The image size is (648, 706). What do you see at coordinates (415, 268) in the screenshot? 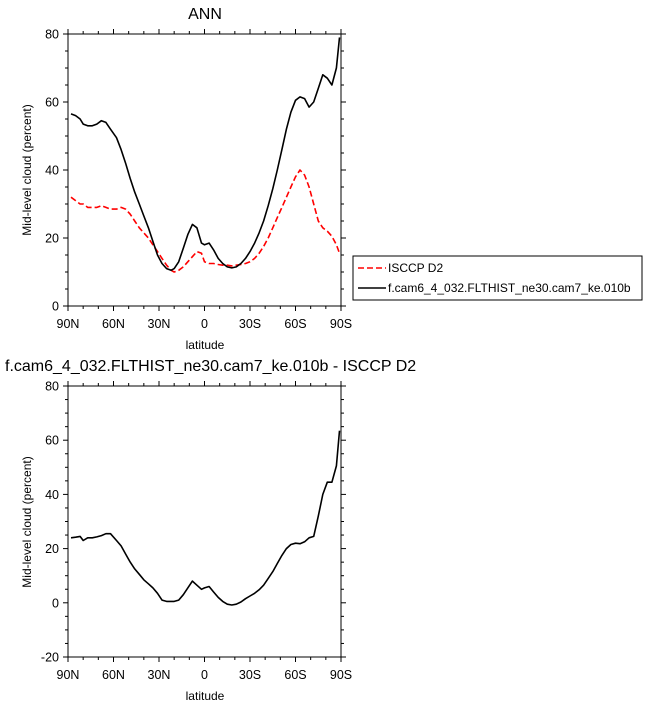
I see `legend-label-isccp-d2: ISCCP D2` at bounding box center [415, 268].